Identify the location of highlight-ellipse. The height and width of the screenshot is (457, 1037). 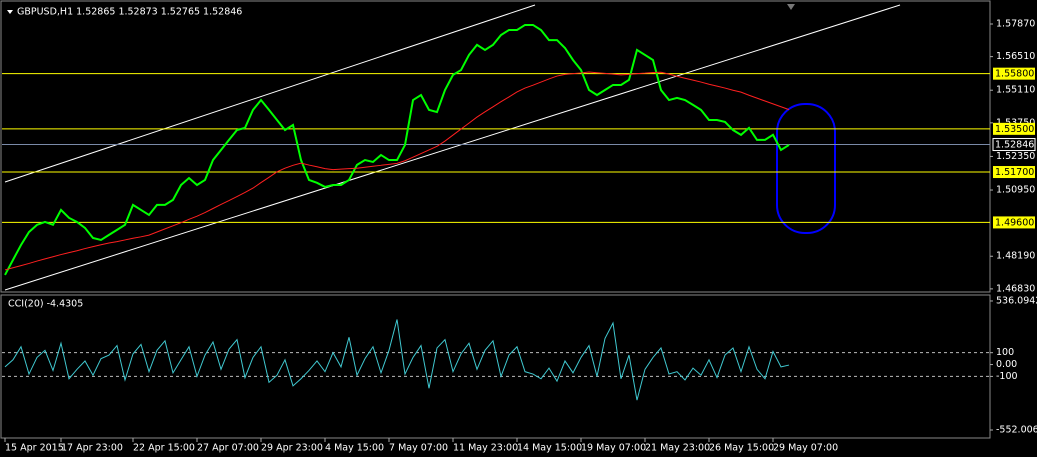
(806, 168).